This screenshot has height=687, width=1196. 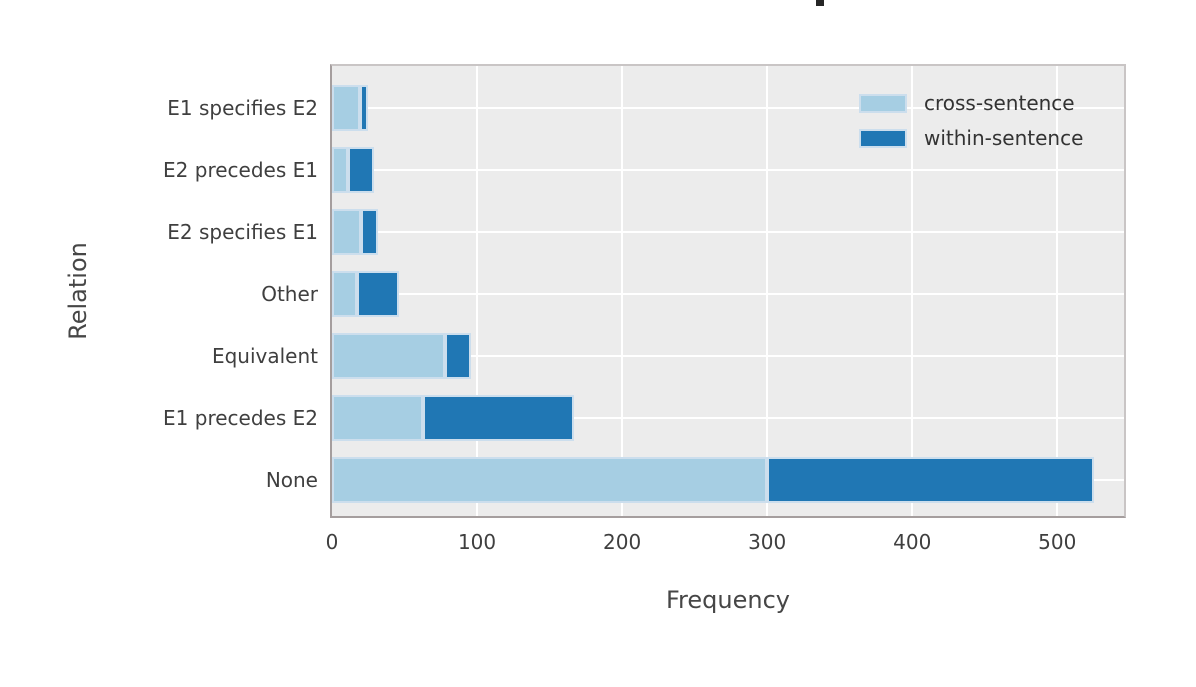 What do you see at coordinates (289, 294) in the screenshot?
I see `y-tick-3: Other` at bounding box center [289, 294].